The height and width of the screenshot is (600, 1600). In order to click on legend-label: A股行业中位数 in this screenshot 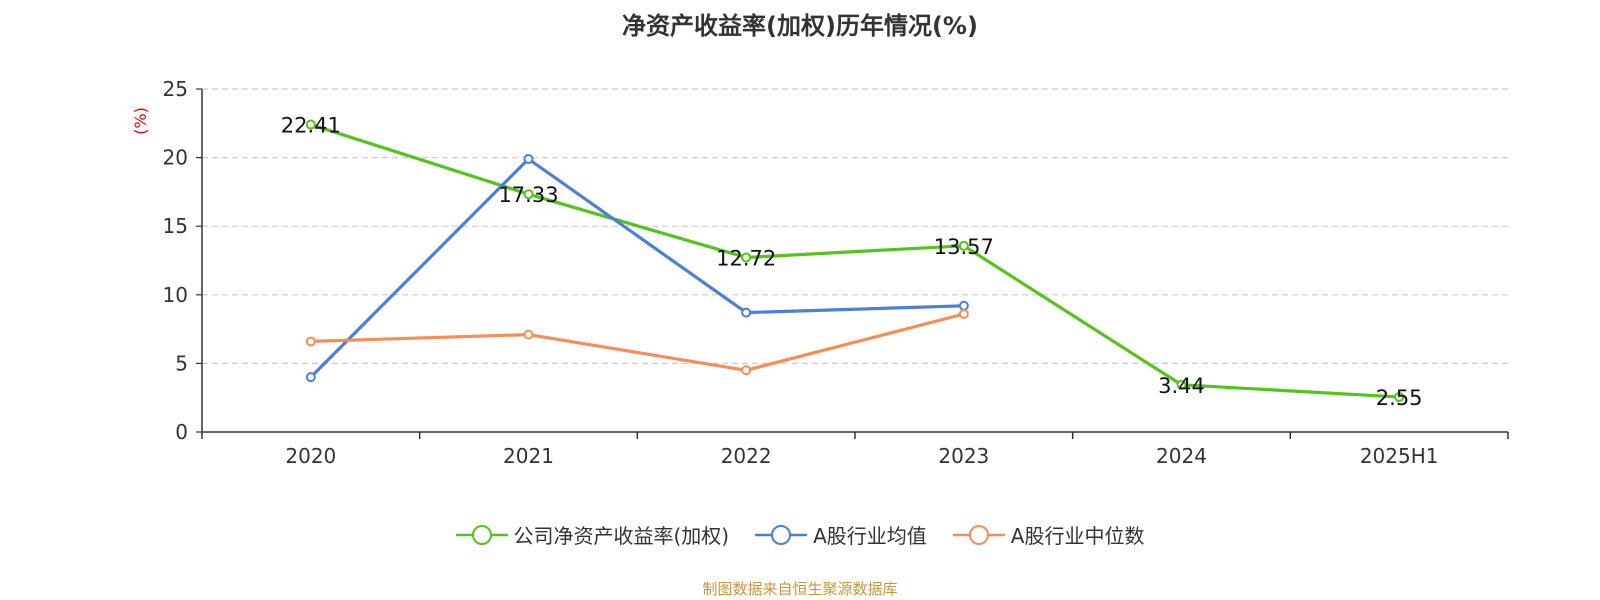, I will do `click(1077, 536)`.